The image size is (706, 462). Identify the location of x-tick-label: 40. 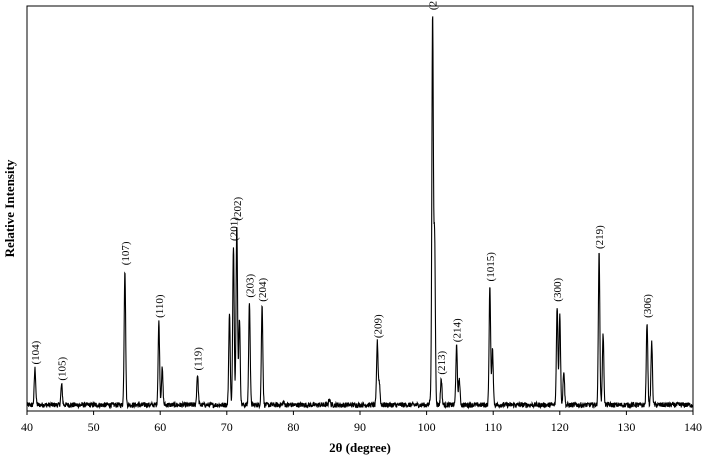
(27, 427).